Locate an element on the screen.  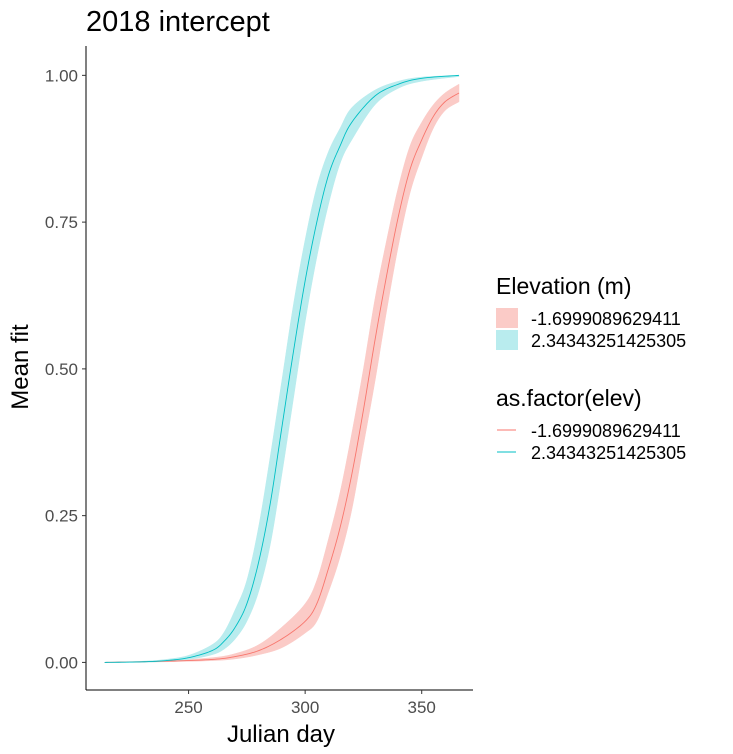
y-tick-label: 0.50 is located at coordinates (61, 369).